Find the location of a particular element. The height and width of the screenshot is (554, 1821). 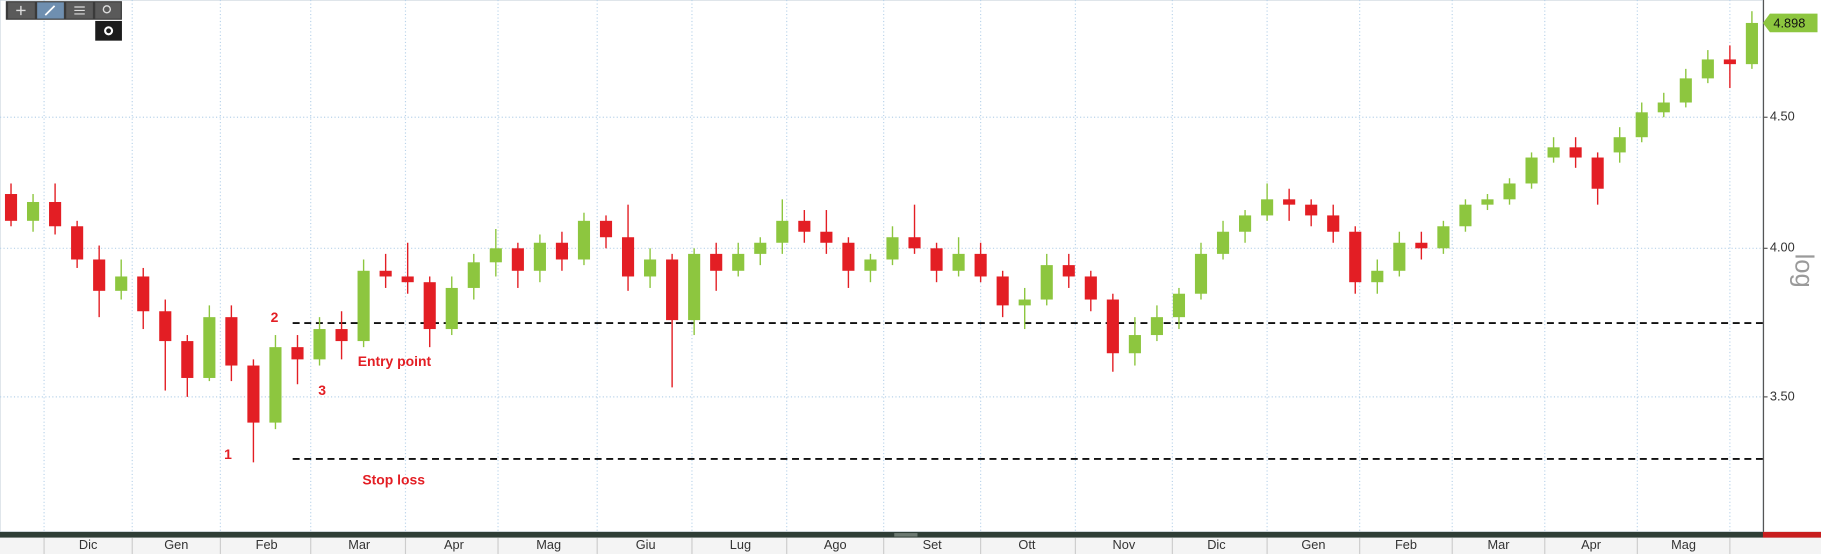

right-axis-area is located at coordinates (1791, 266).